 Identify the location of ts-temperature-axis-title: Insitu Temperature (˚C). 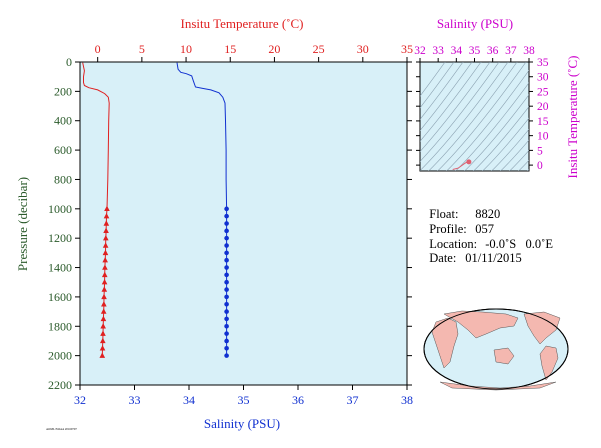
(572, 116).